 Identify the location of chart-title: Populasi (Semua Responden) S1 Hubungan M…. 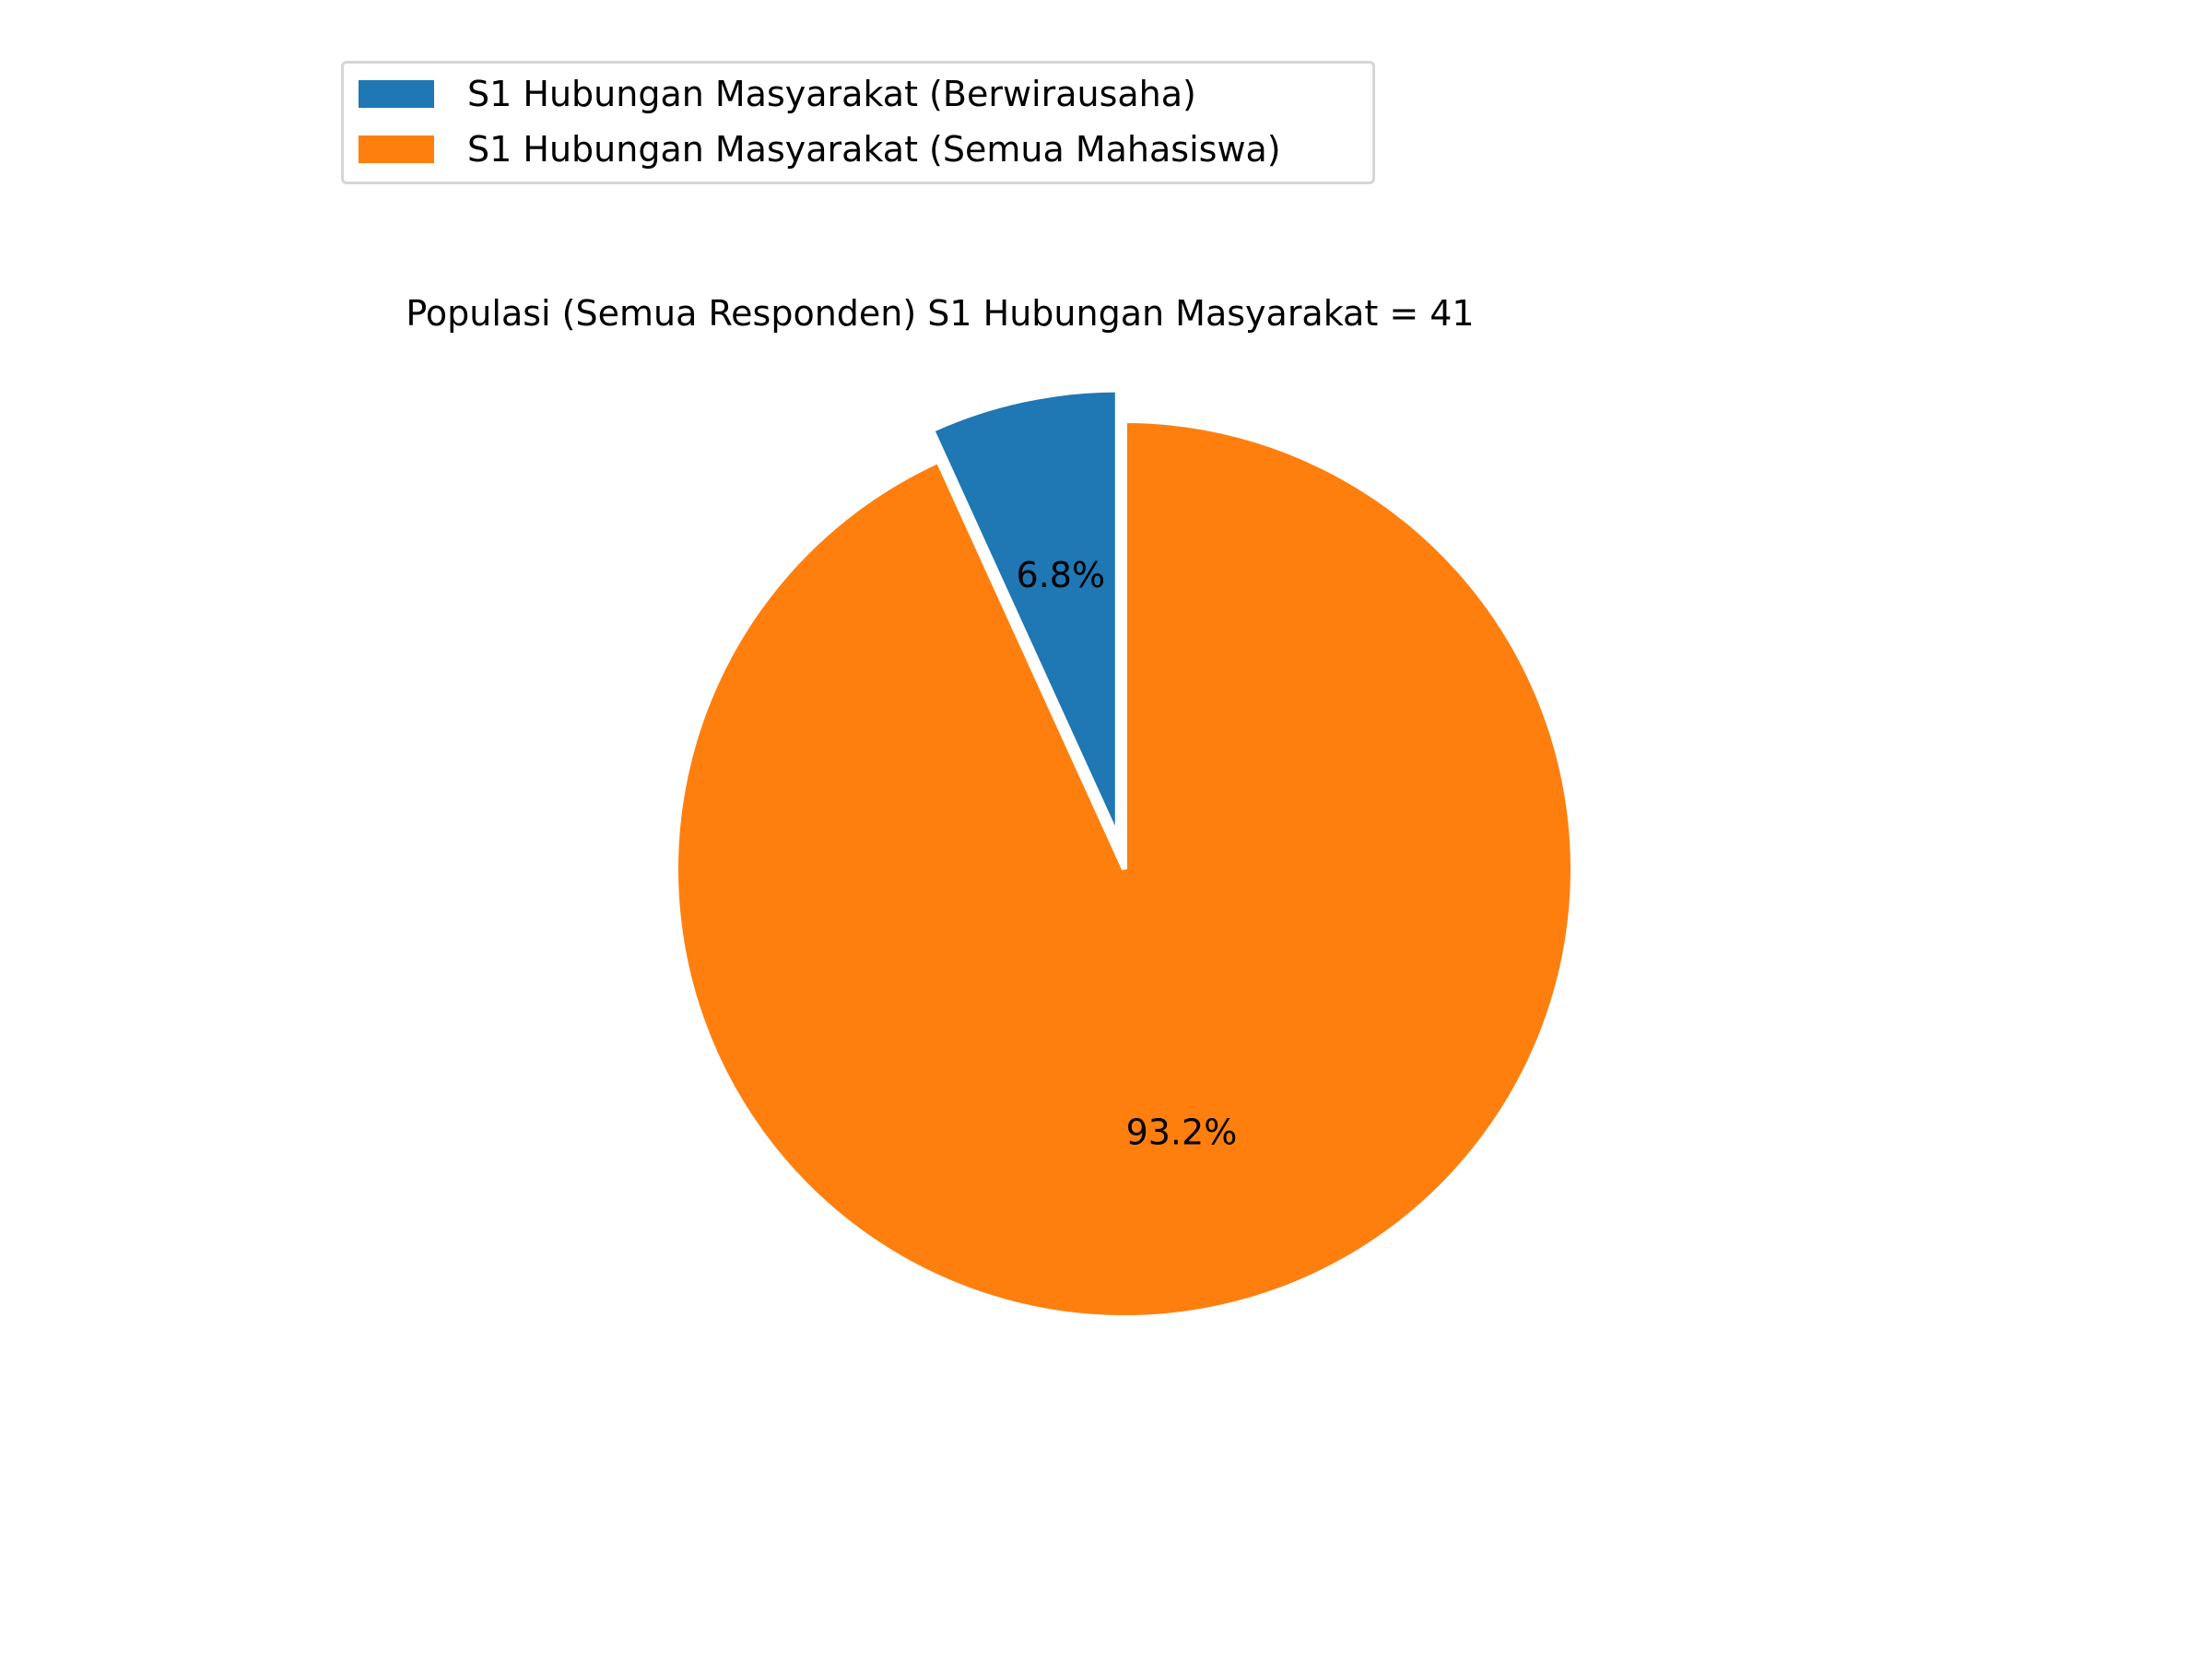
(940, 313).